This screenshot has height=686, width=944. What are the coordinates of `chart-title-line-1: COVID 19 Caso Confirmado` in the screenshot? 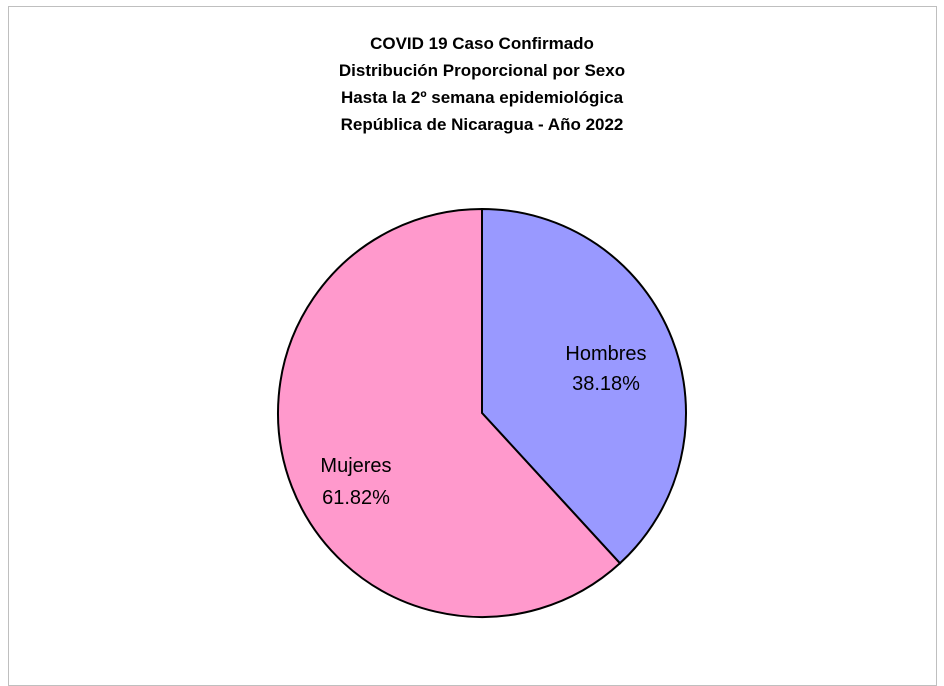 It's located at (482, 43).